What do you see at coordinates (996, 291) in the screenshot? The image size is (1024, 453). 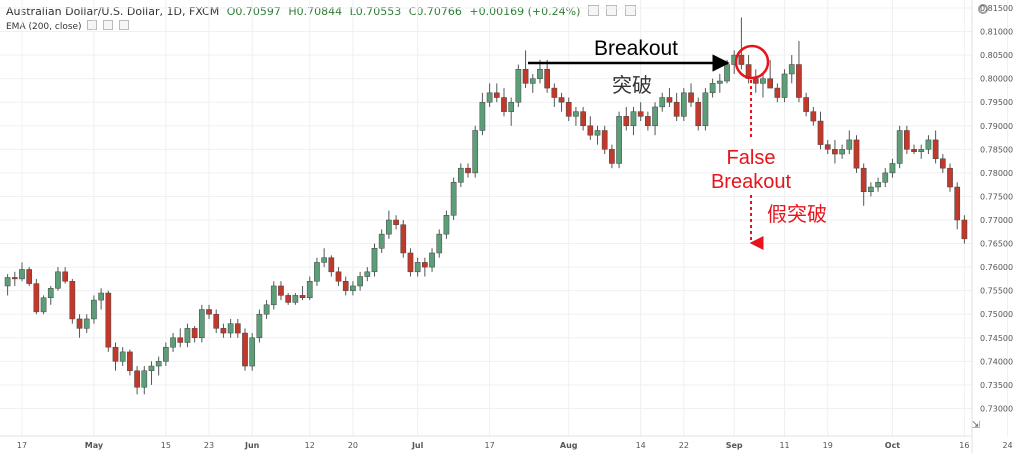 I see `y-tick-label: 0.75500` at bounding box center [996, 291].